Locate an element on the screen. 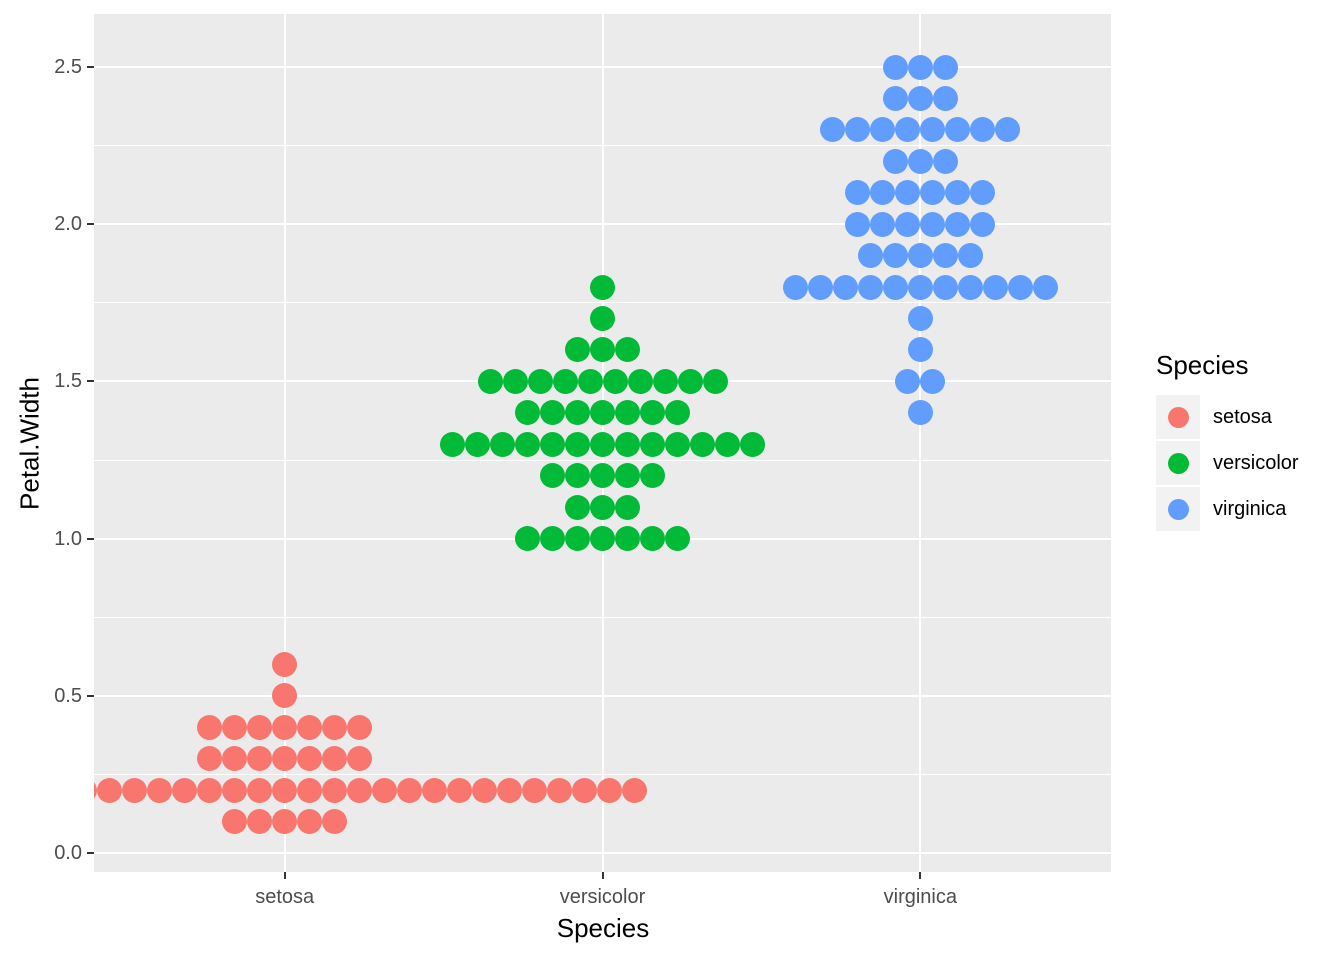 This screenshot has width=1344, height=960. legend-label: setosa is located at coordinates (1242, 416).